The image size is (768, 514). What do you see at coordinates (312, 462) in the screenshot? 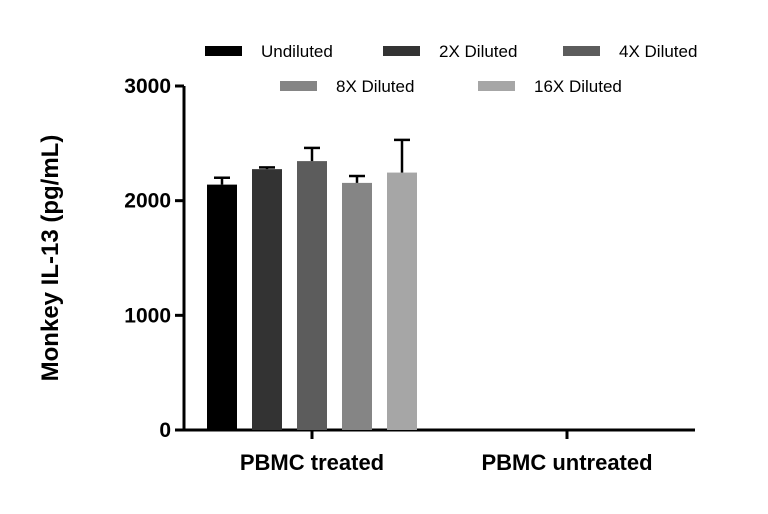
I see `x-tick-label: PBMC treated` at bounding box center [312, 462].